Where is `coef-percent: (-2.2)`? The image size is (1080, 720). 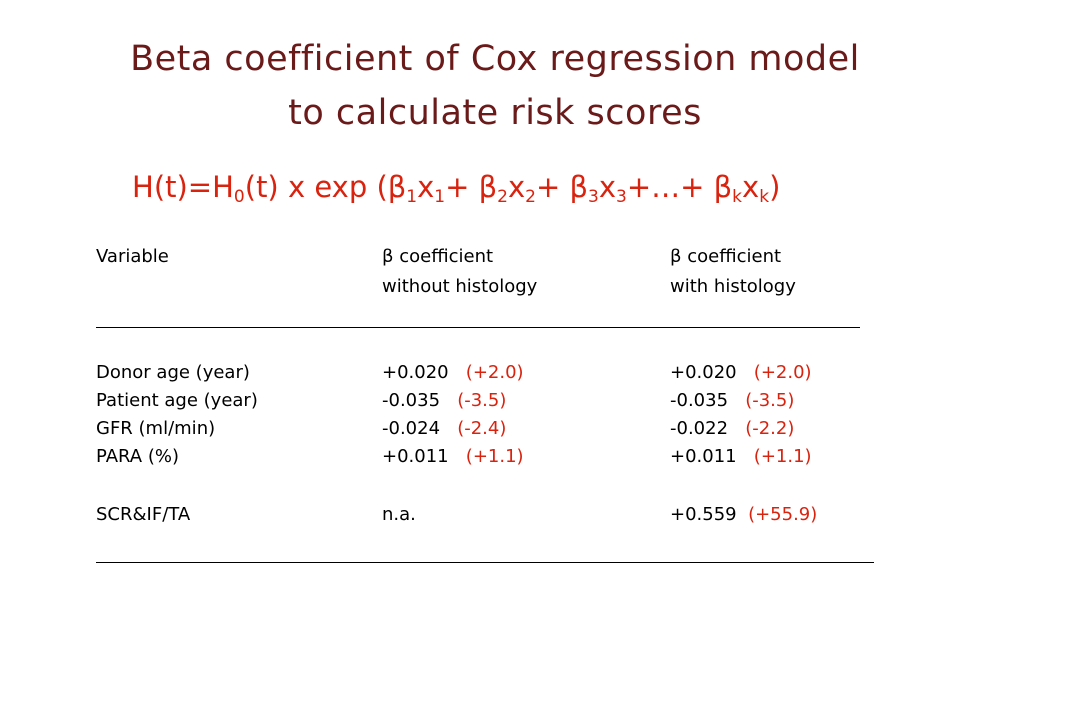
coef-percent: (-2.2) is located at coordinates (770, 428).